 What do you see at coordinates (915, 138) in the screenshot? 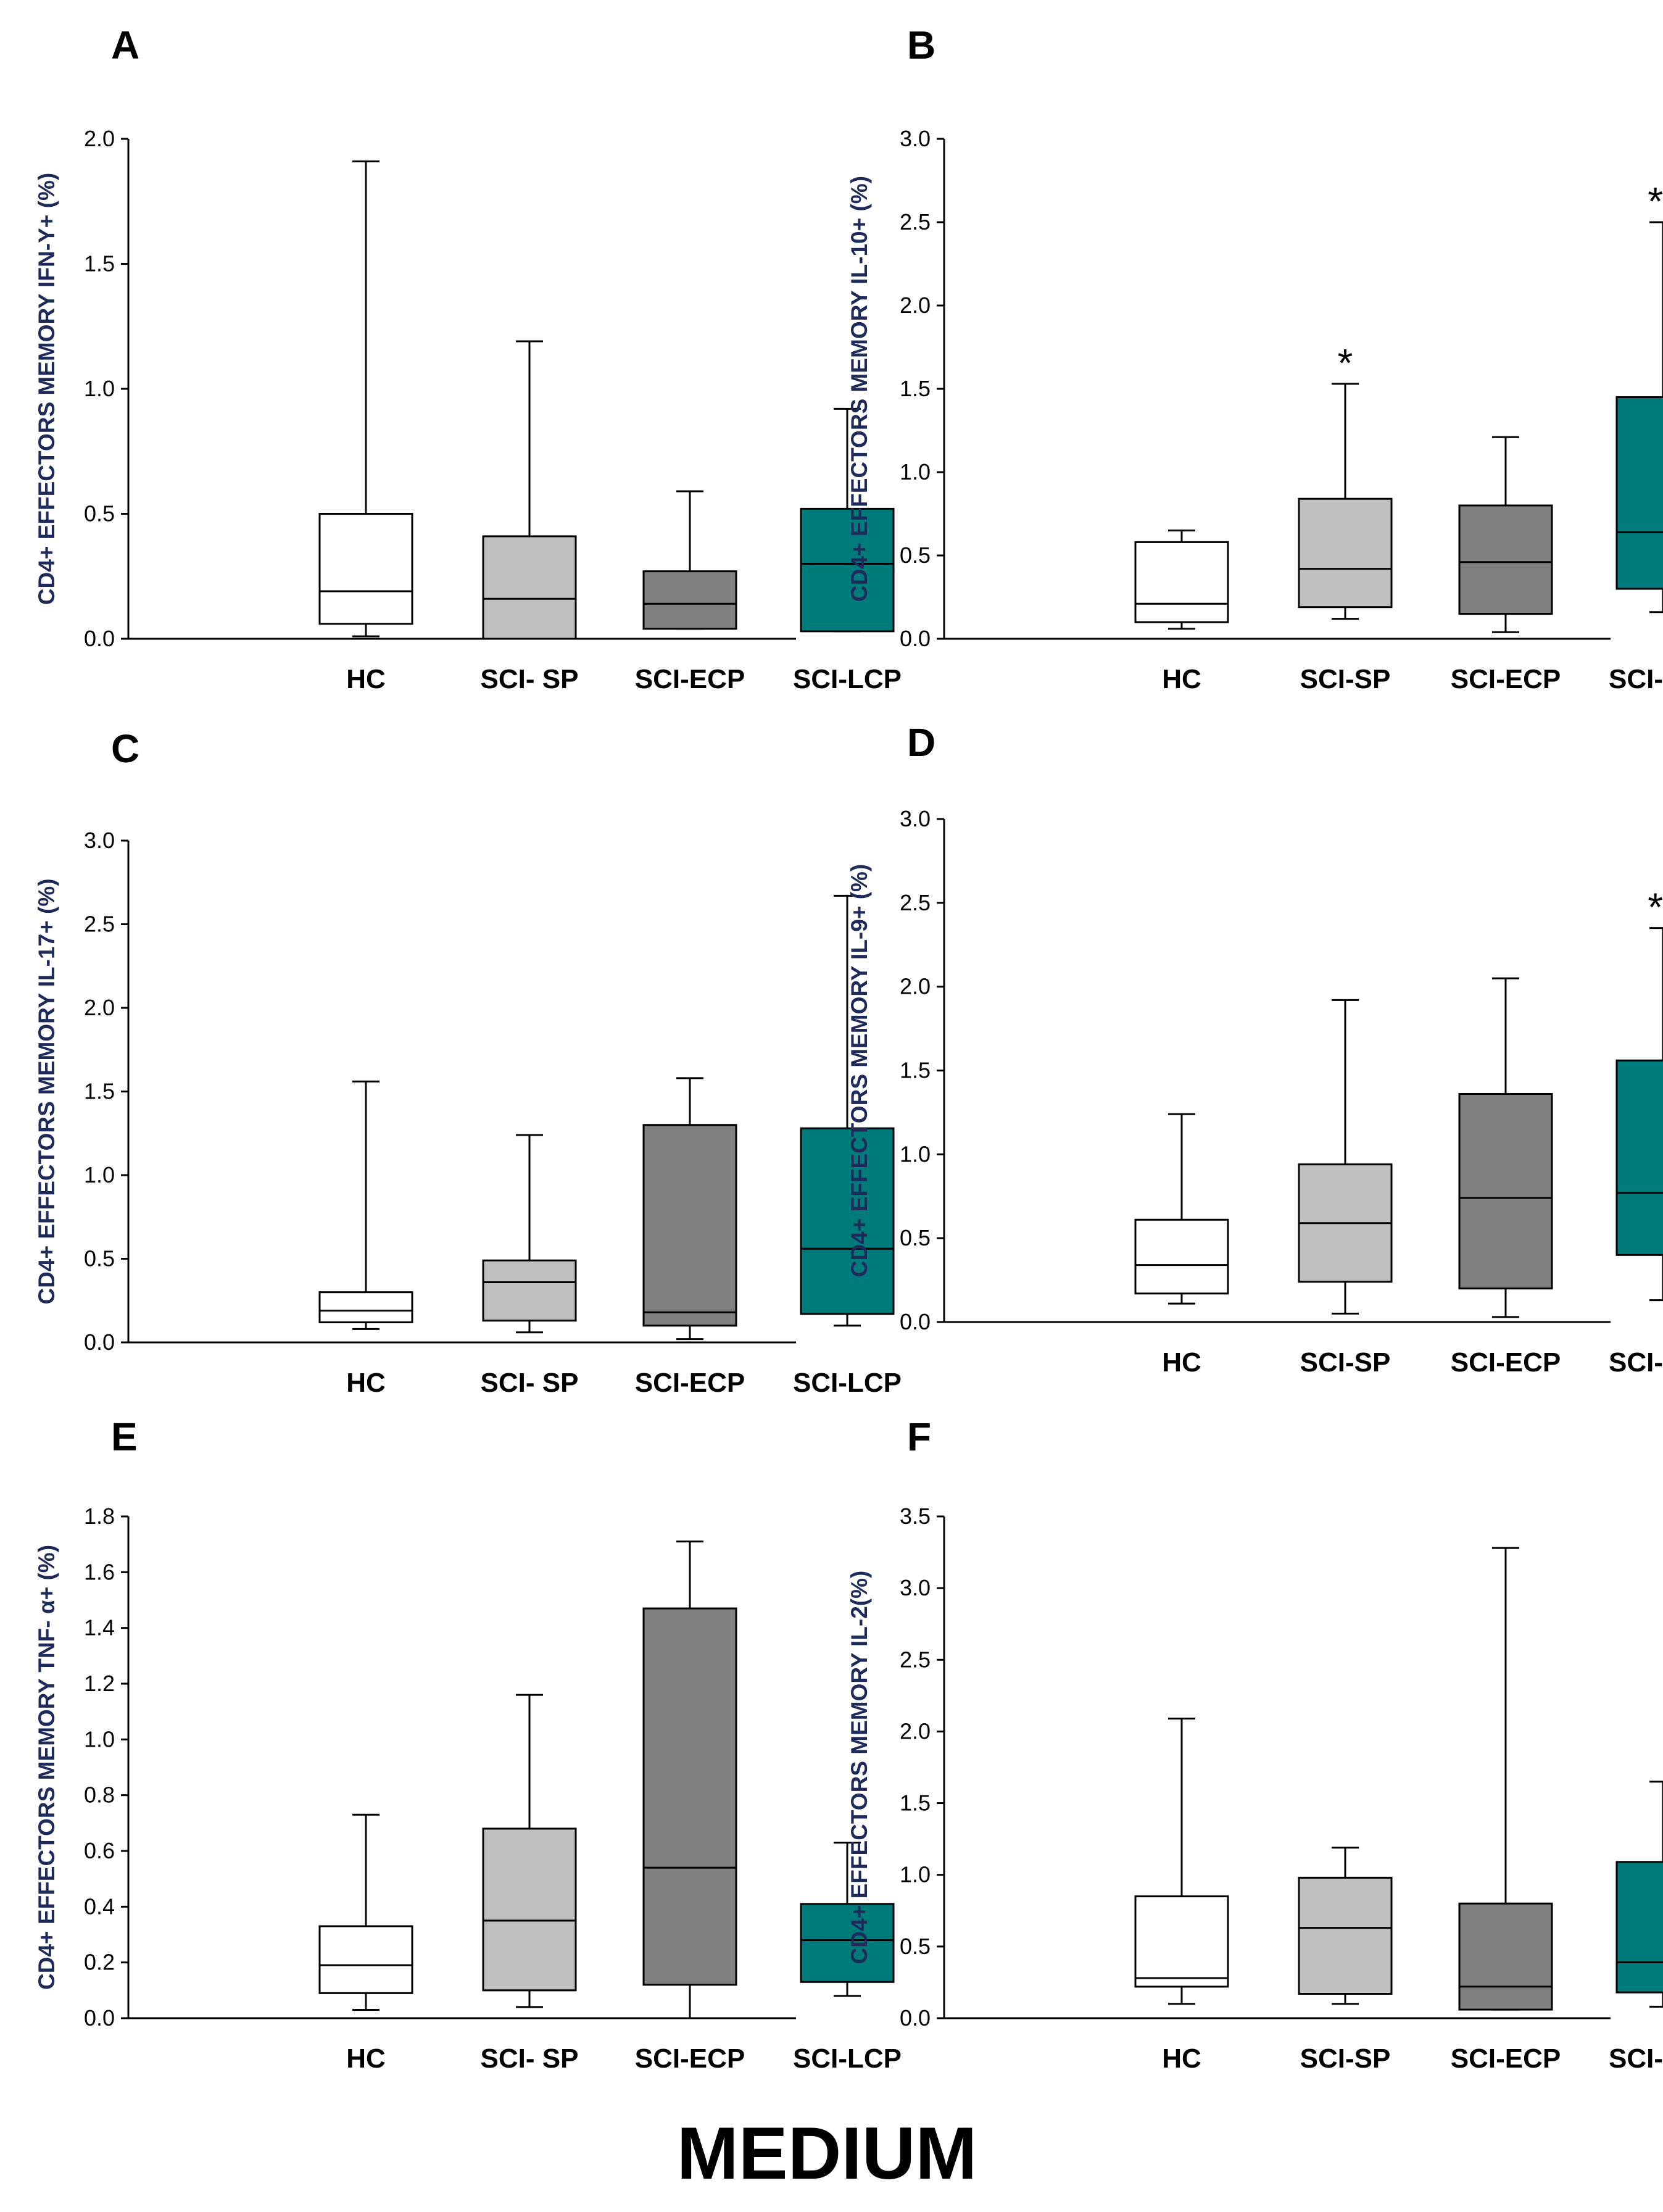
I see `panel-b-y-tick-label: 3.0` at bounding box center [915, 138].